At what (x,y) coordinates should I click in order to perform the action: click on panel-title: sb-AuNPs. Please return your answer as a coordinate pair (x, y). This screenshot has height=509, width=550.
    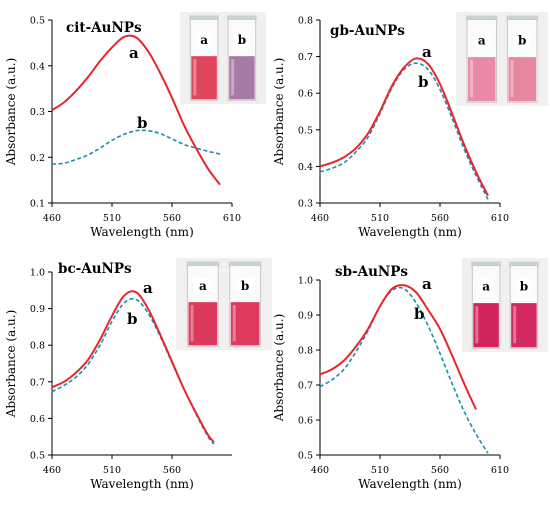
    Looking at the image, I should click on (371, 272).